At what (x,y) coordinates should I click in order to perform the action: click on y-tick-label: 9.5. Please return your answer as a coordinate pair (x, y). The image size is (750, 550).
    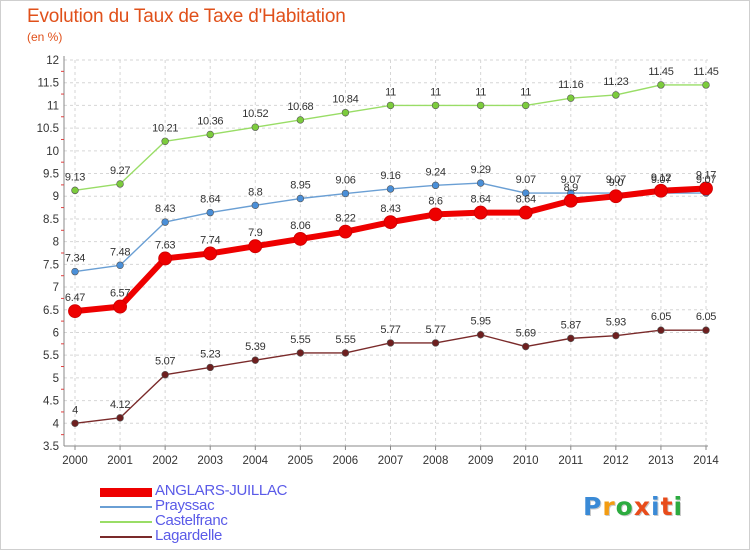
    Looking at the image, I should click on (51, 175).